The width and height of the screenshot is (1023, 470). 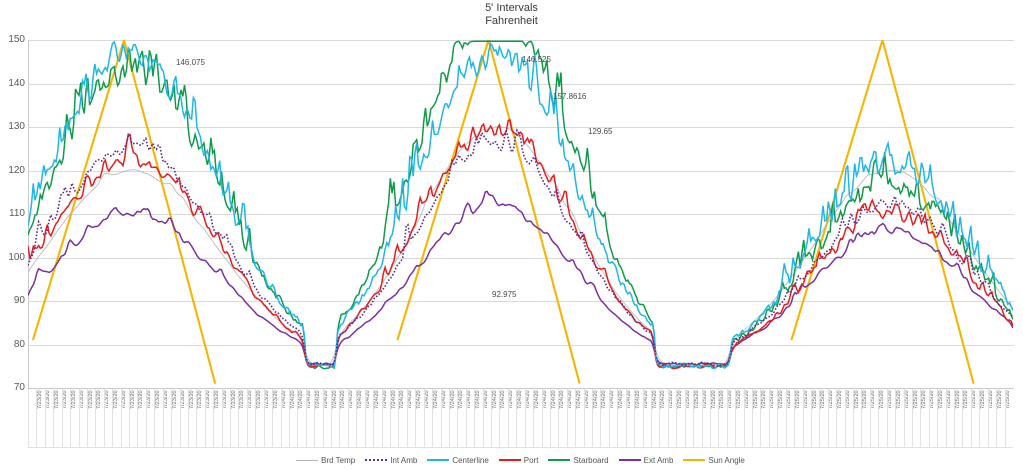 I want to click on x-axis-column: 20:557/25/20, so click(x=1003, y=418).